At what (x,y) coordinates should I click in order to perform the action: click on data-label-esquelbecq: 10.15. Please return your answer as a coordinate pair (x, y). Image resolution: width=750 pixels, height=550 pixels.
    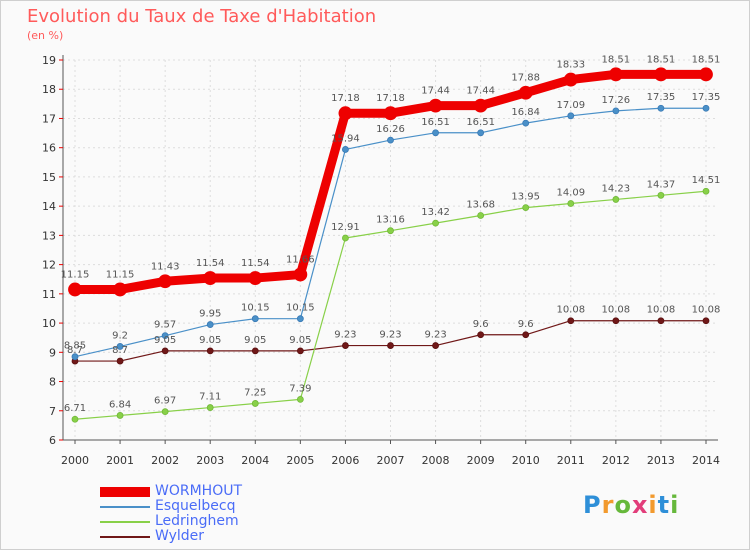
    Looking at the image, I should click on (300, 308).